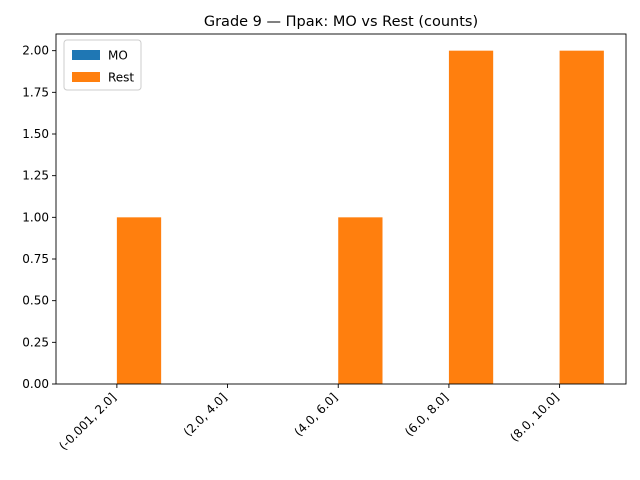 This screenshot has width=640, height=480. Describe the element at coordinates (86, 77) in the screenshot. I see `legend-swatch-rest` at that location.